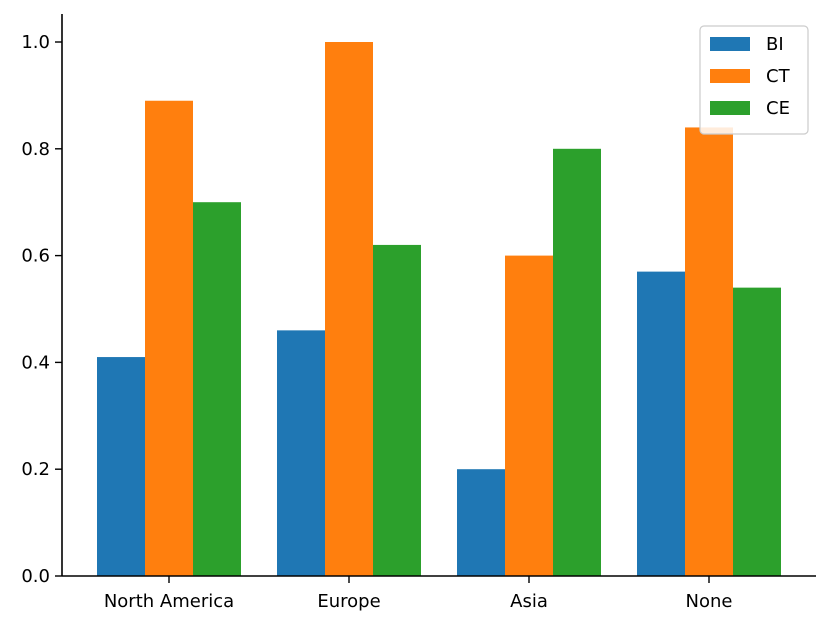 This screenshot has height=626, width=831. What do you see at coordinates (730, 76) in the screenshot?
I see `legend-swatch-ct` at bounding box center [730, 76].